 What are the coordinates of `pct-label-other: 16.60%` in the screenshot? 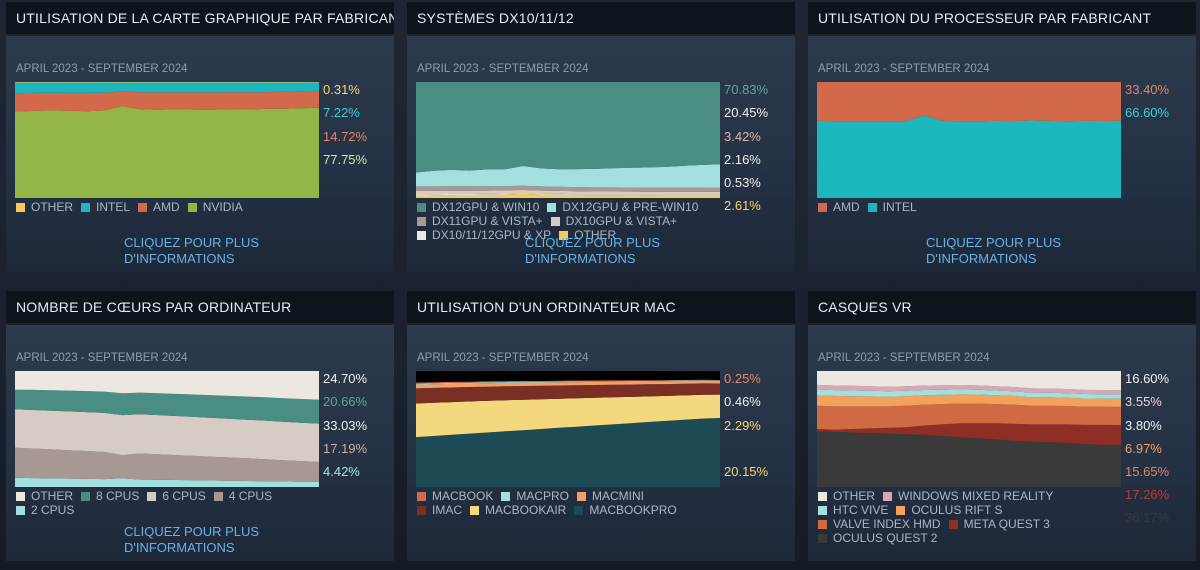 It's located at (1147, 378).